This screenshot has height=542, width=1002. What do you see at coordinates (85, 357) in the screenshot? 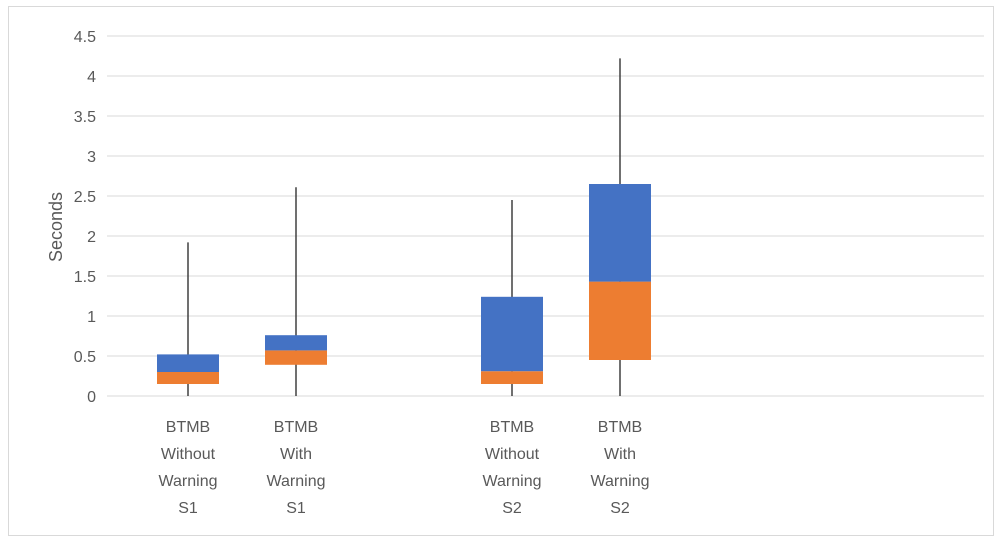
I see `y-tick-label: 0.5` at bounding box center [85, 357].